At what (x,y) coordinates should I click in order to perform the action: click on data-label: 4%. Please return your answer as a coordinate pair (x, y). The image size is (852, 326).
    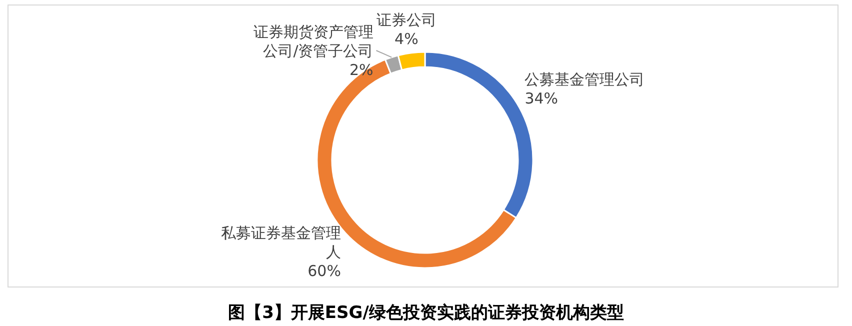
    Looking at the image, I should click on (406, 39).